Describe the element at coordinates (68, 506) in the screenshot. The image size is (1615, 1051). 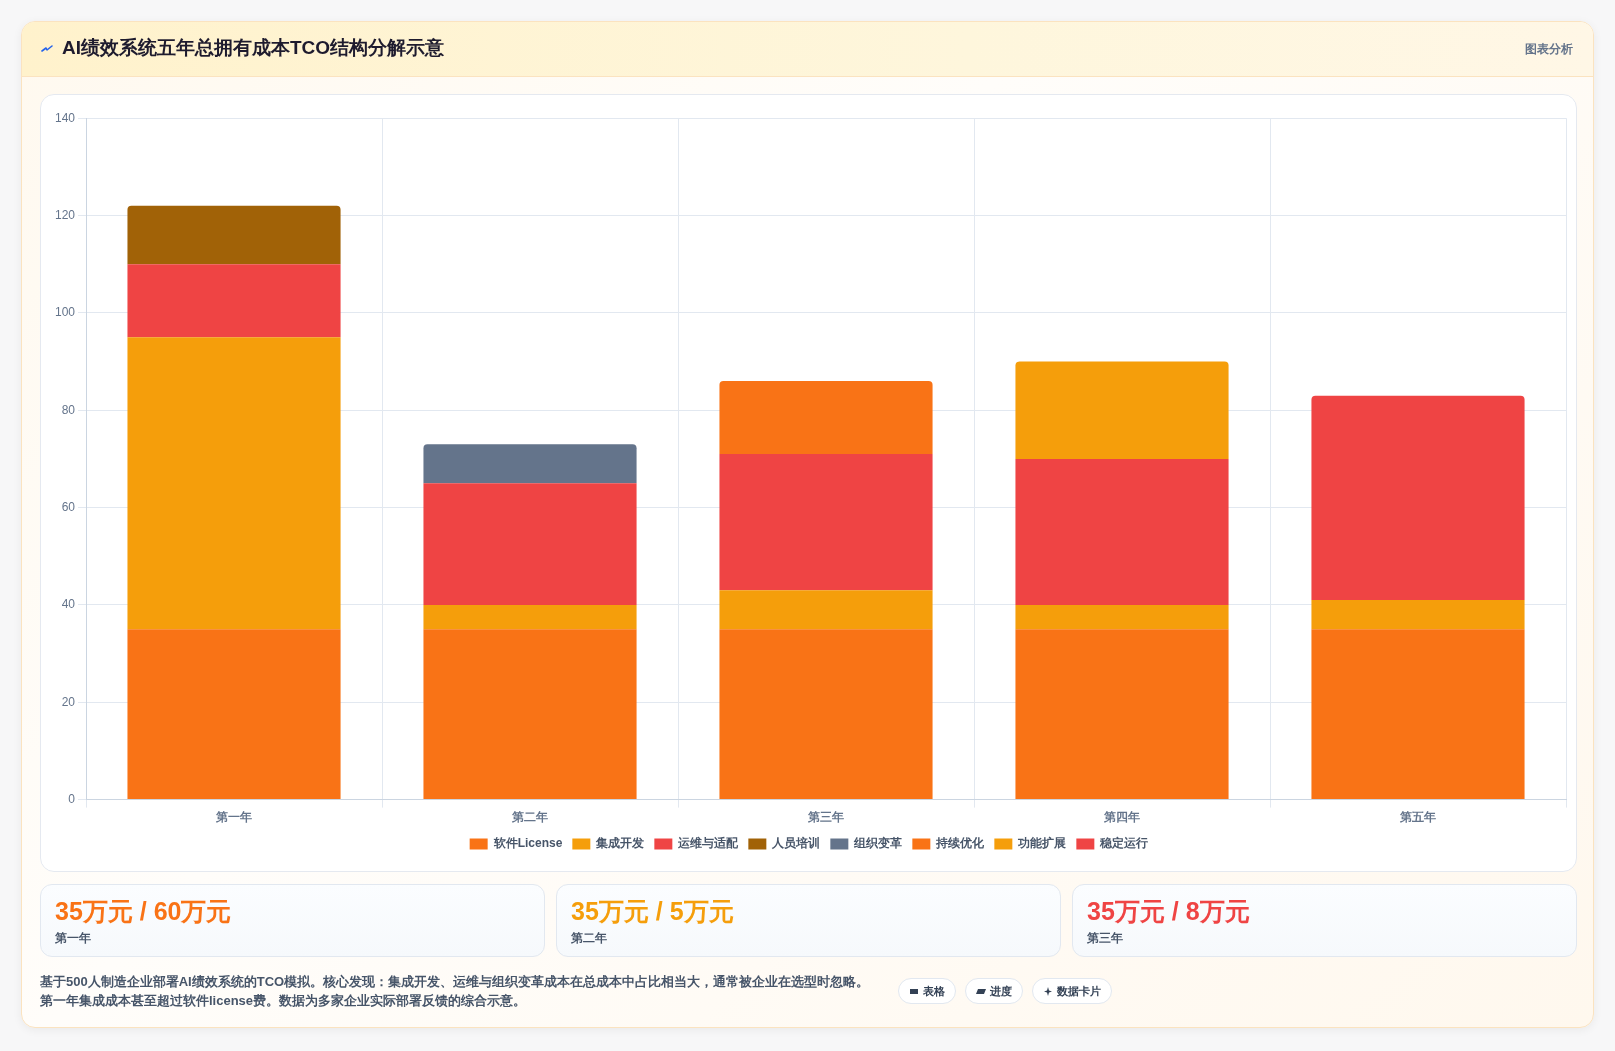
I see `y-tick-label: 60` at that location.